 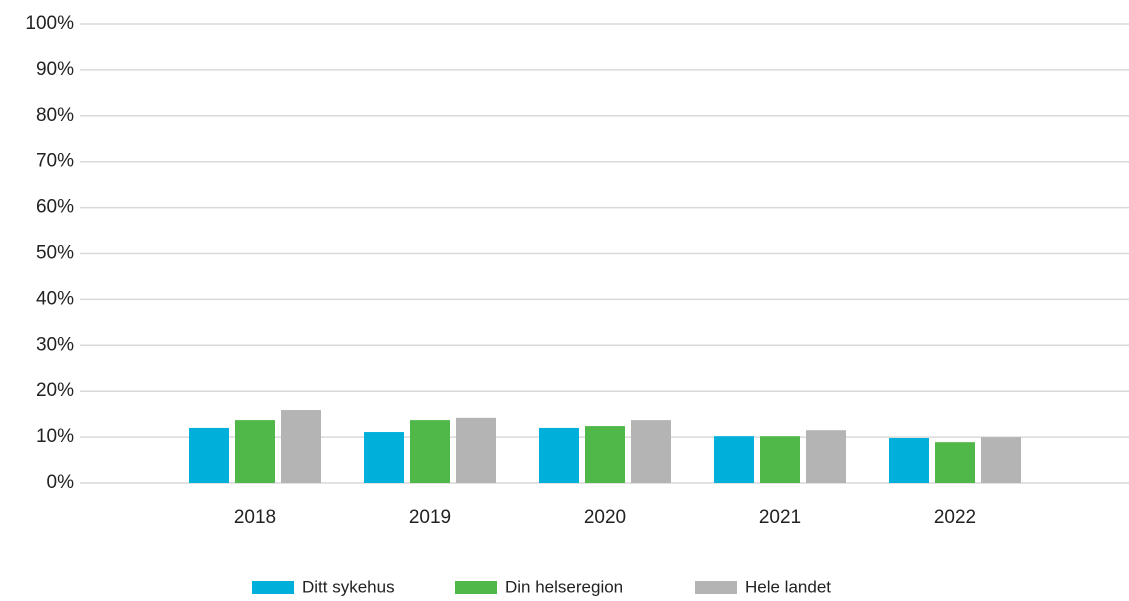 I want to click on y-tick-label: 70%, so click(x=55, y=161).